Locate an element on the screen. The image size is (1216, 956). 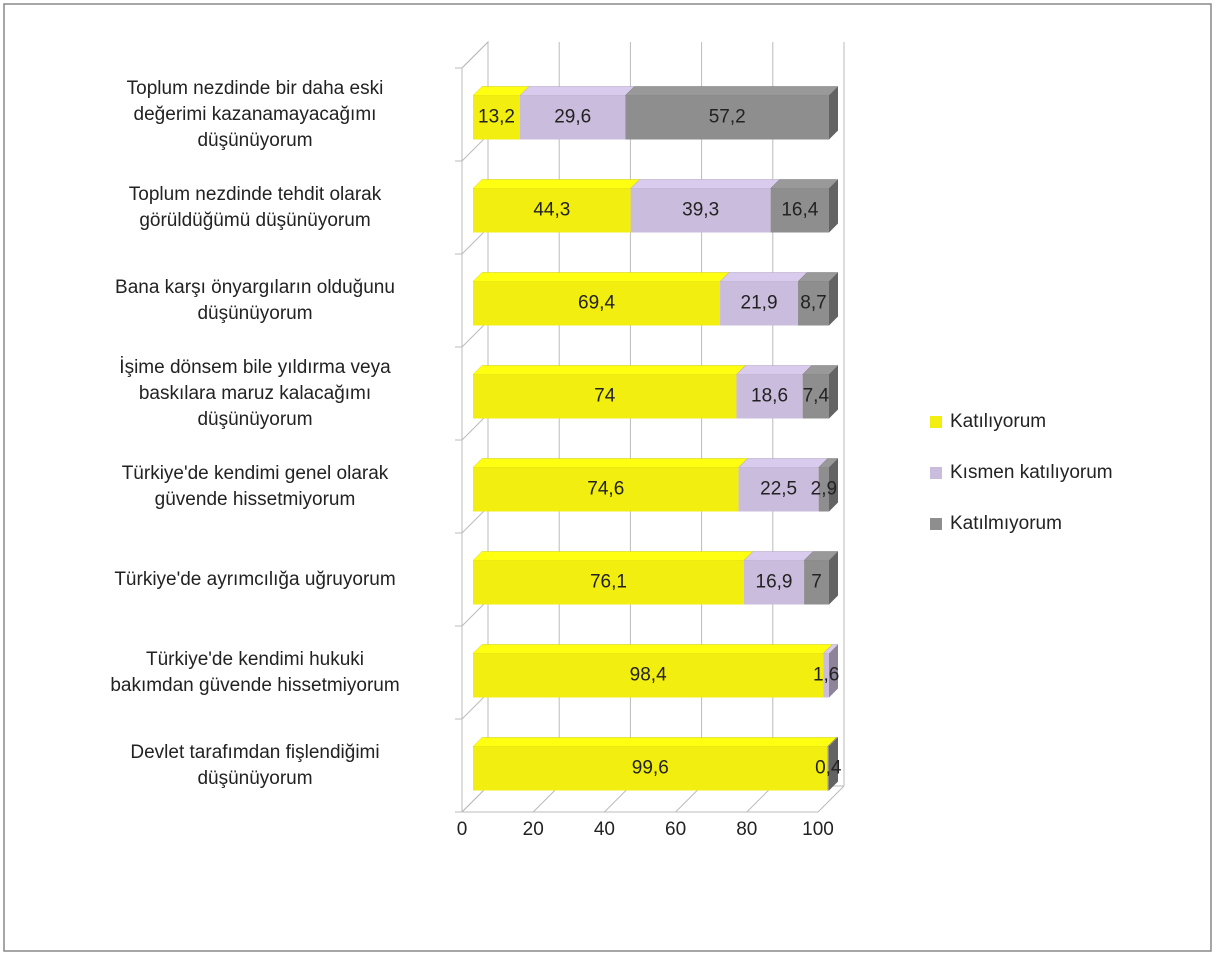
data-label: 1,6 is located at coordinates (826, 675).